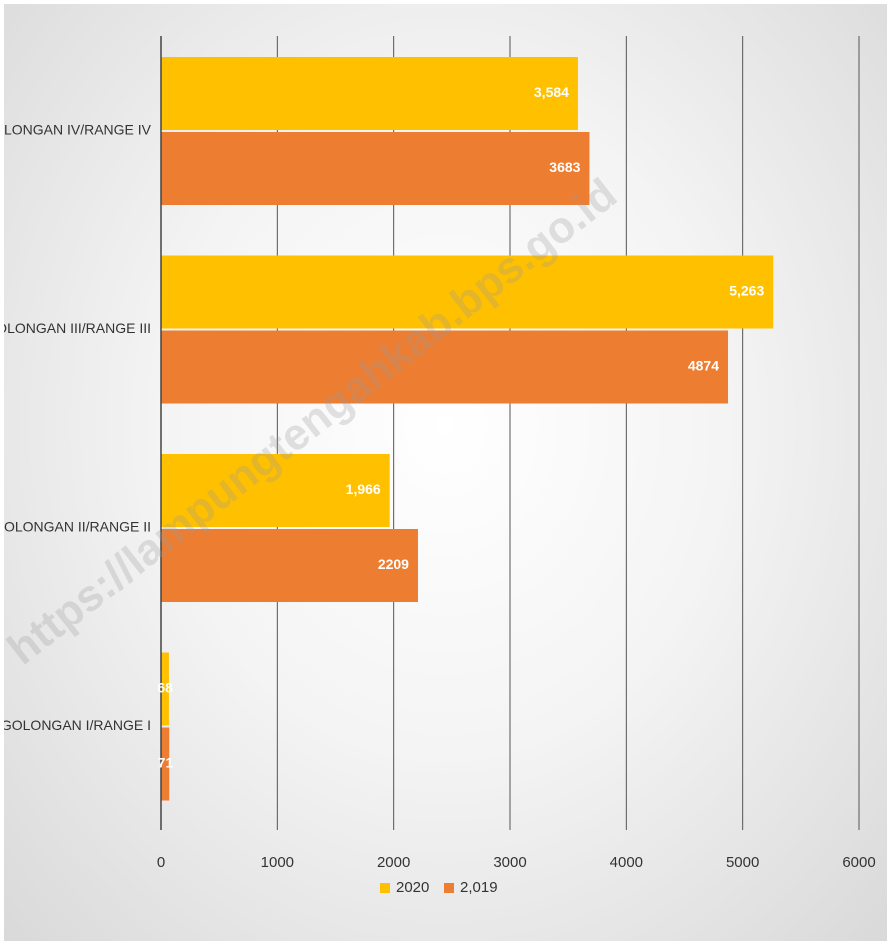  I want to click on x-tick-label: 5000, so click(742, 862).